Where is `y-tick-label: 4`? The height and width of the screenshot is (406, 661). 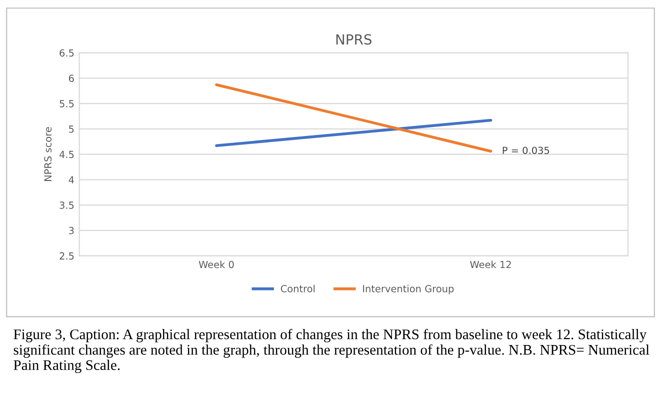 y-tick-label: 4 is located at coordinates (71, 180).